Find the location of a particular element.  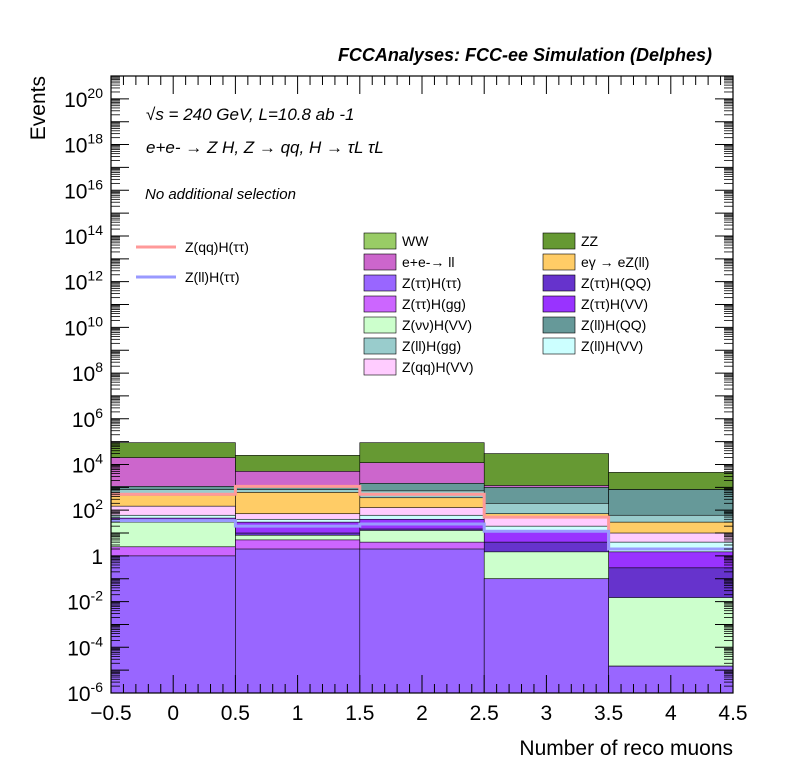

legend-label: Z(νν)H(VV) is located at coordinates (437, 325).